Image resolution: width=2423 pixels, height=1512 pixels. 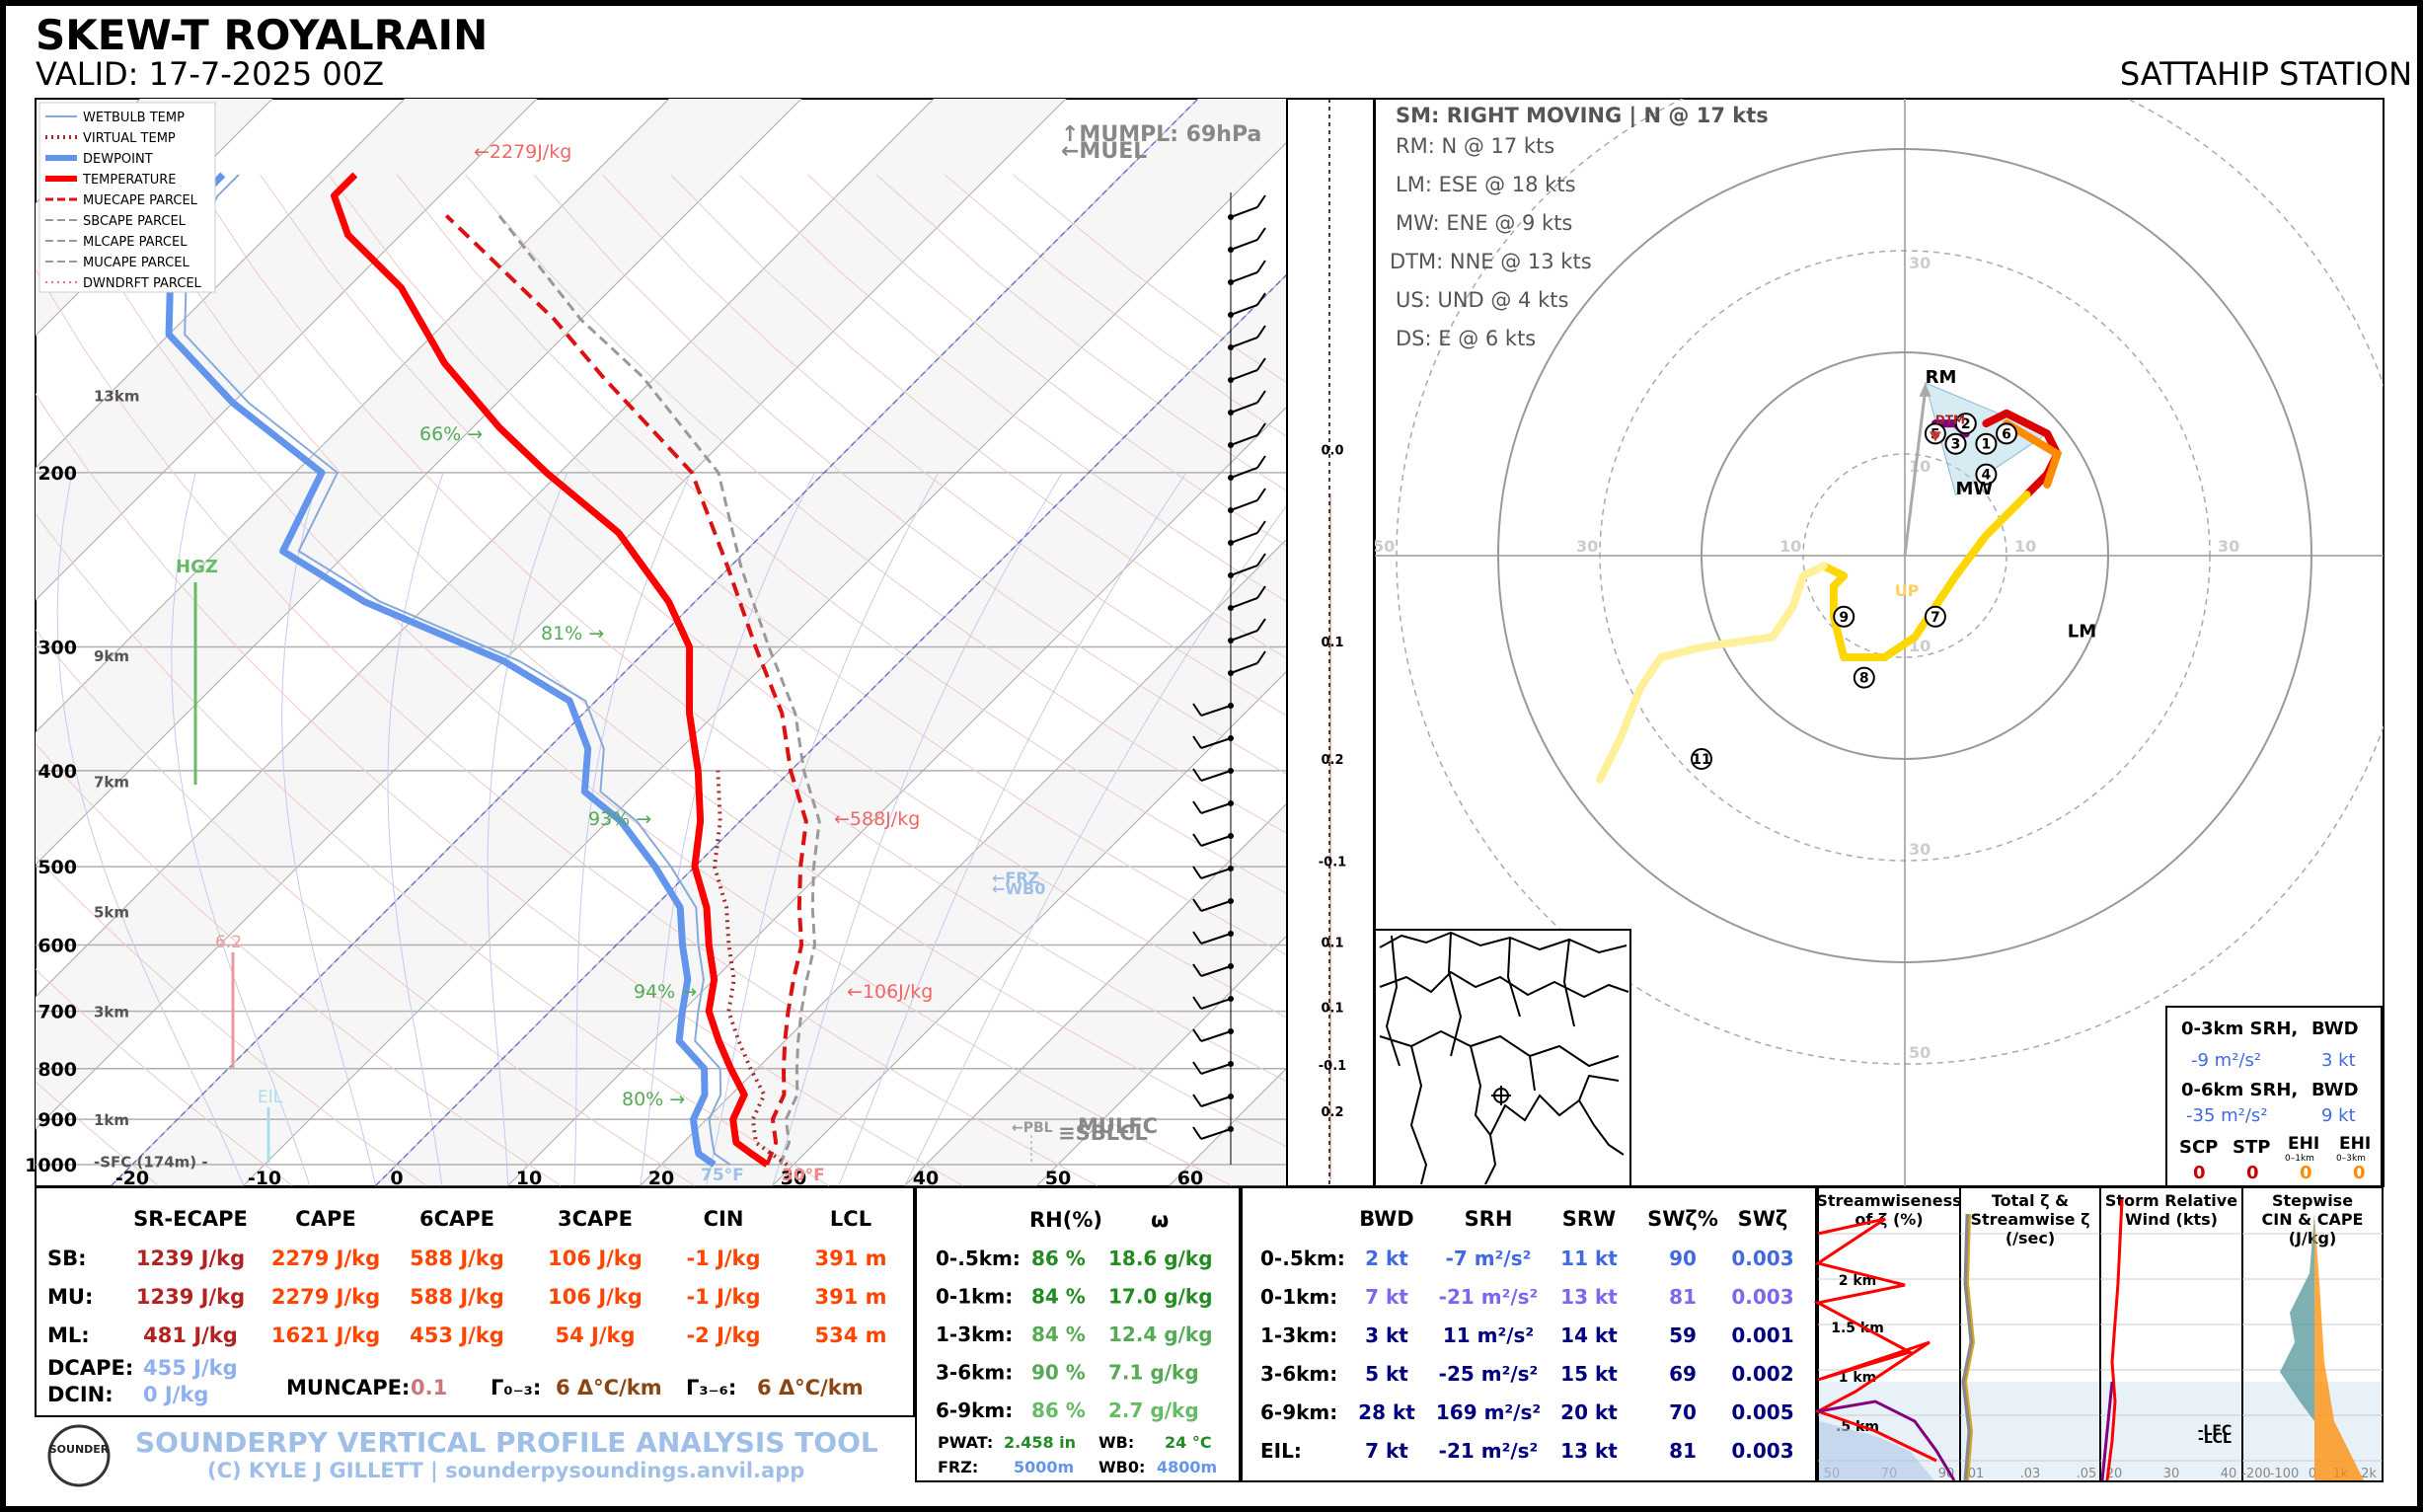 I want to click on kinematic-cell: -21 m²/s², so click(x=1489, y=1297).